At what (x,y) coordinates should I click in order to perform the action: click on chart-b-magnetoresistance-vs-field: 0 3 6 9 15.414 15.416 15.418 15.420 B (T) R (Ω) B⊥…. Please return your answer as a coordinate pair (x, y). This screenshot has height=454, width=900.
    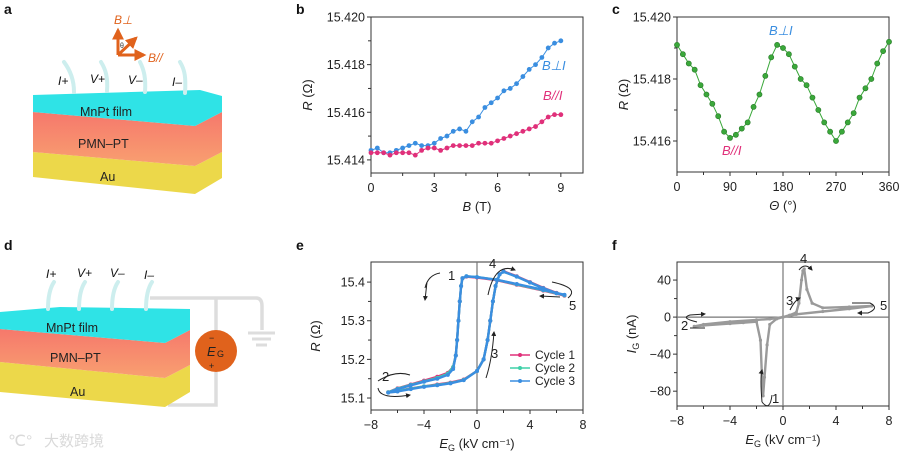
    Looking at the image, I should click on (442, 112).